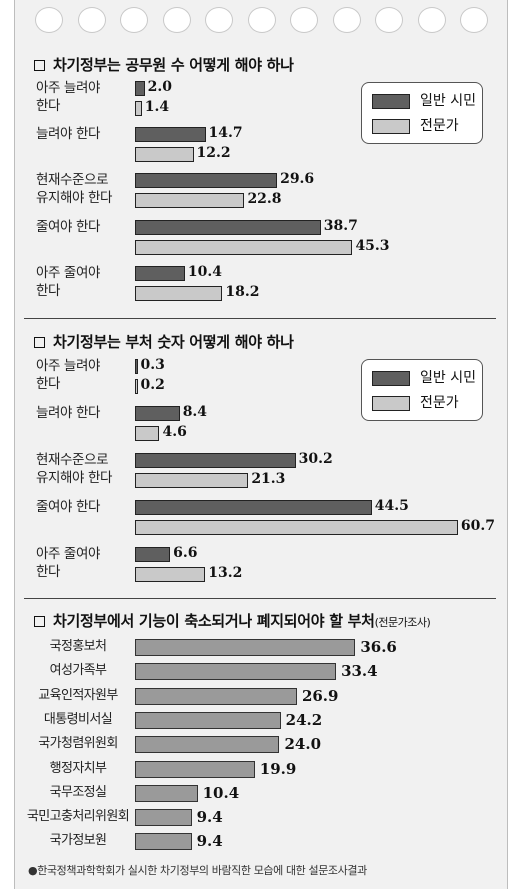  I want to click on value-label: 24.2, so click(304, 719).